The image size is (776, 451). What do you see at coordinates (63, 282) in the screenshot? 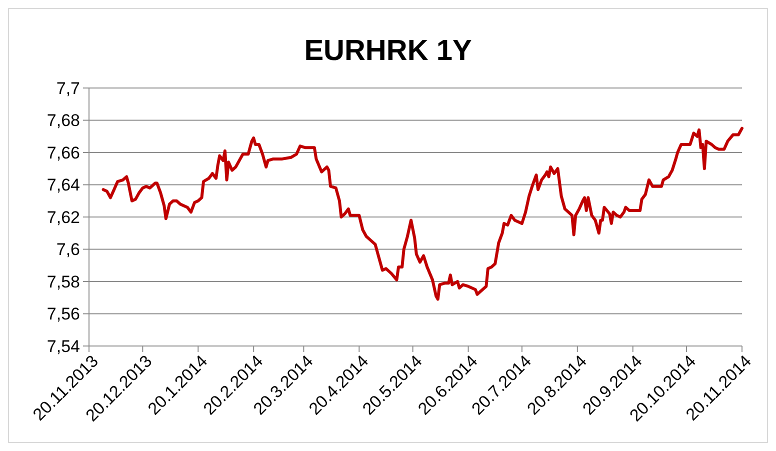
I see `y-tick-label: 7,58` at bounding box center [63, 282].